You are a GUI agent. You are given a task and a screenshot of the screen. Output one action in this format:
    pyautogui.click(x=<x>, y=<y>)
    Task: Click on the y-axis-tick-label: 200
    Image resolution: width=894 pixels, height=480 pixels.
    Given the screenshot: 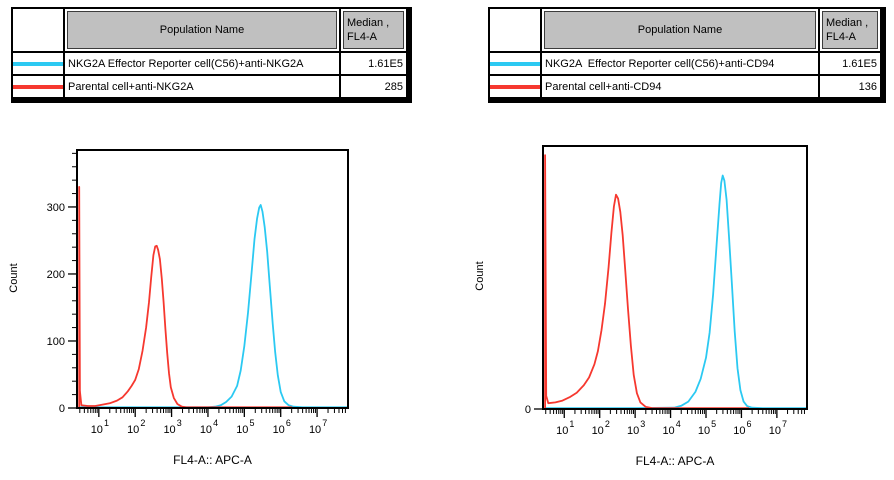 What is the action you would take?
    pyautogui.click(x=56, y=275)
    